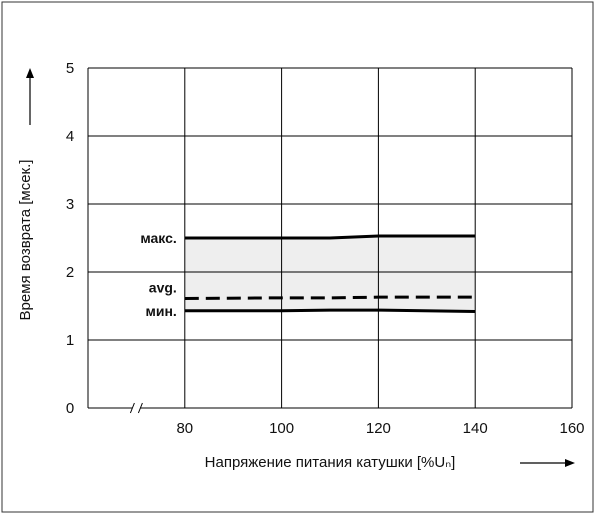 This screenshot has width=596, height=520. Describe the element at coordinates (163, 288) in the screenshot. I see `series-label: avg.` at that location.